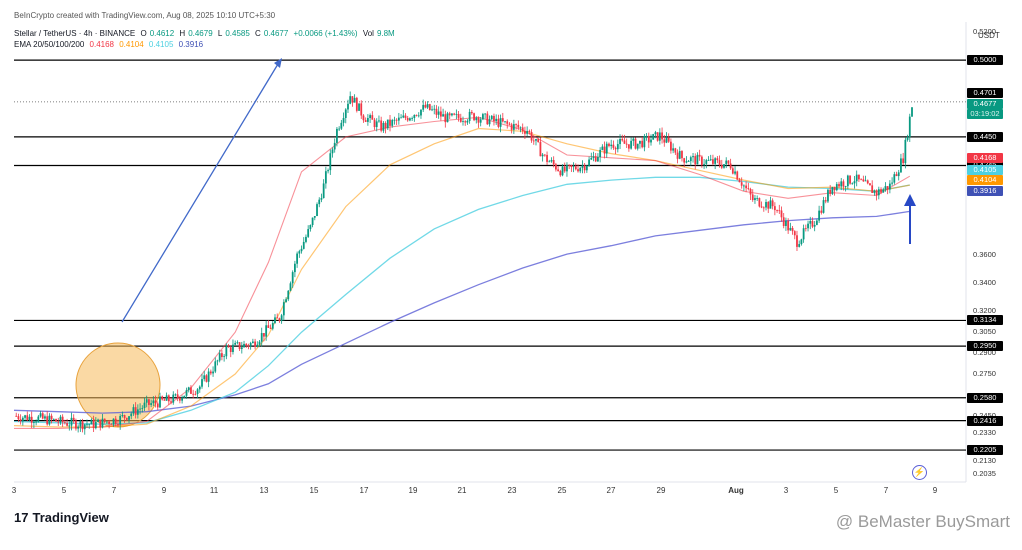 The width and height of the screenshot is (1022, 550). I want to click on y-axis-tick-label: 0.2330, so click(984, 432).